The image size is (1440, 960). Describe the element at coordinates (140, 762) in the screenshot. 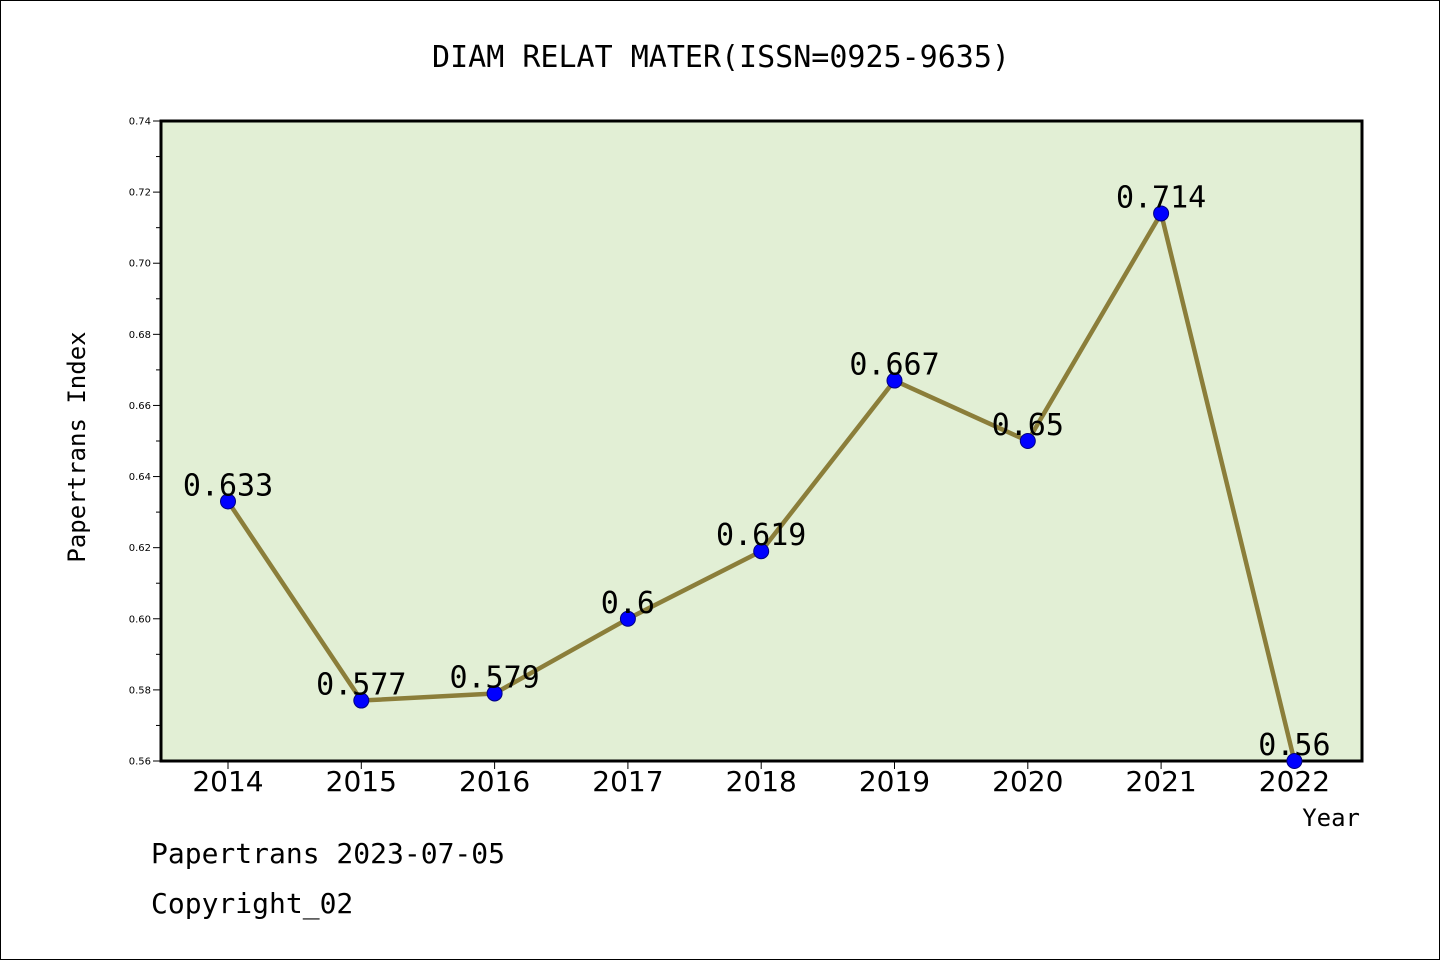

I see `y-tick-label: 0.56` at that location.